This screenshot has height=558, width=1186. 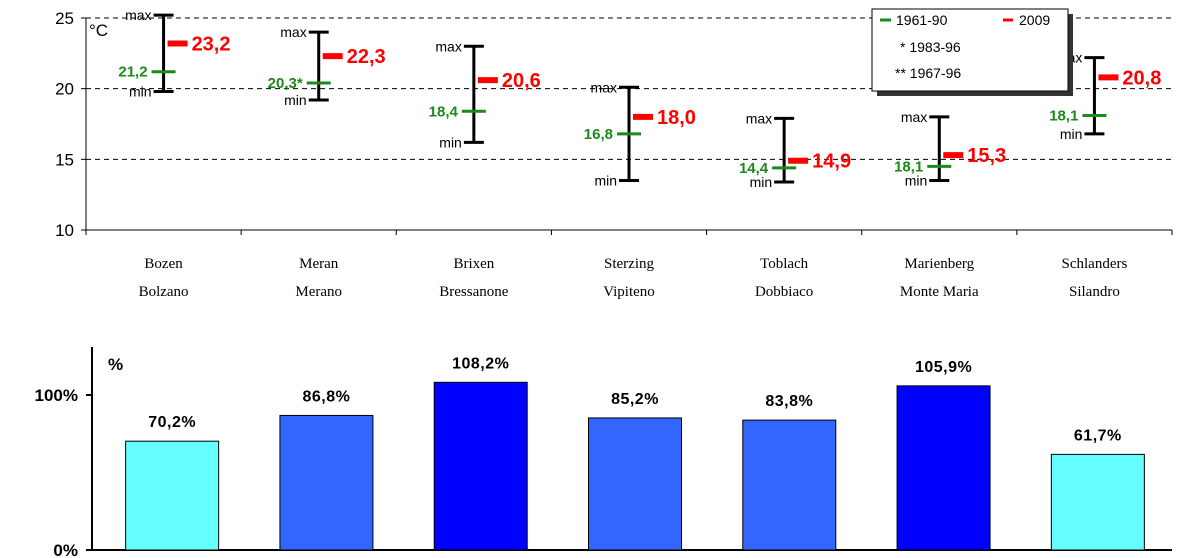 I want to click on y2009-label: 23,2, so click(x=211, y=44).